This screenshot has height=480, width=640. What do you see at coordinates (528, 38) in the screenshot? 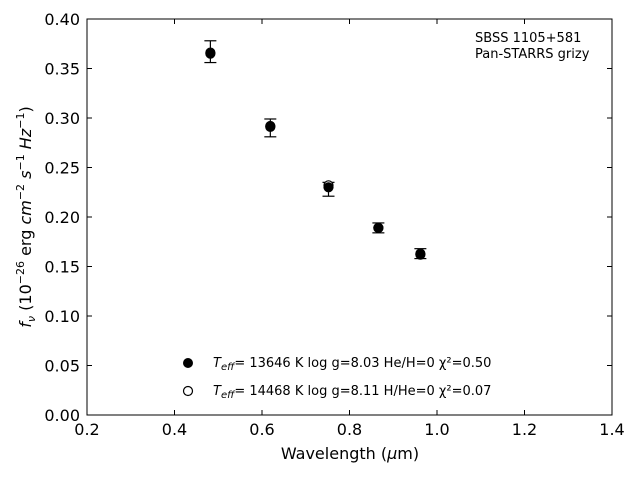
I see `annotation-object-name: SBSS 1105+581` at bounding box center [528, 38].